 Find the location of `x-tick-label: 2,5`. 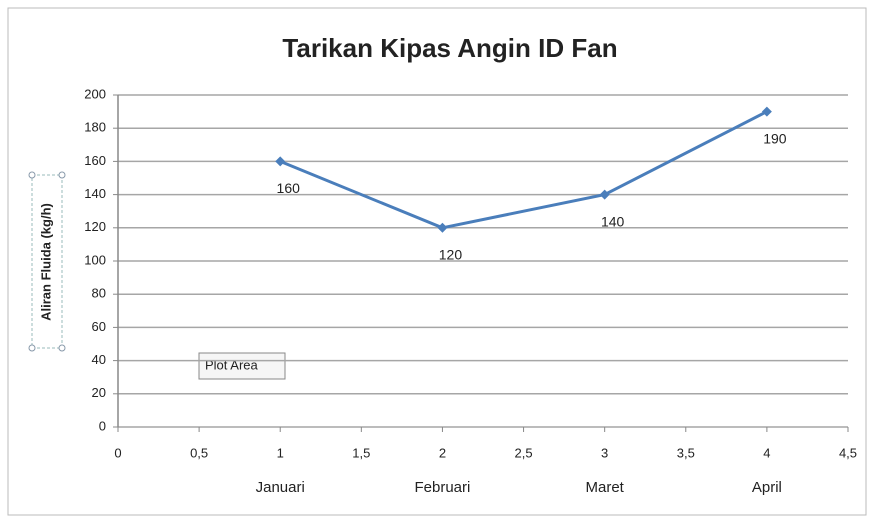

x-tick-label: 2,5 is located at coordinates (524, 452).